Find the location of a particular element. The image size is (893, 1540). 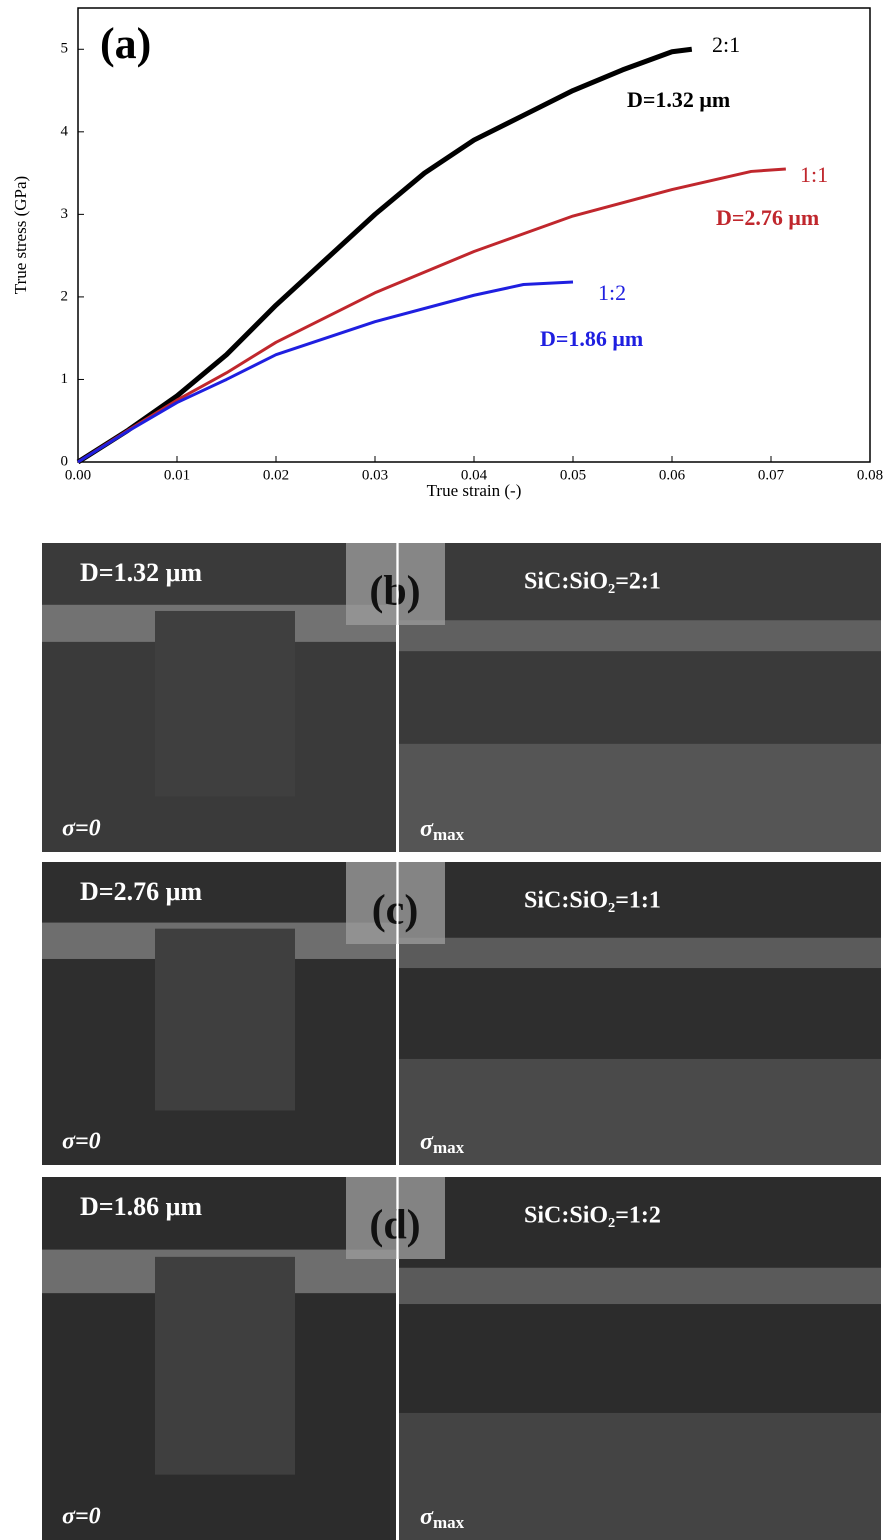

x-tick-label: 0.03 is located at coordinates (375, 475).